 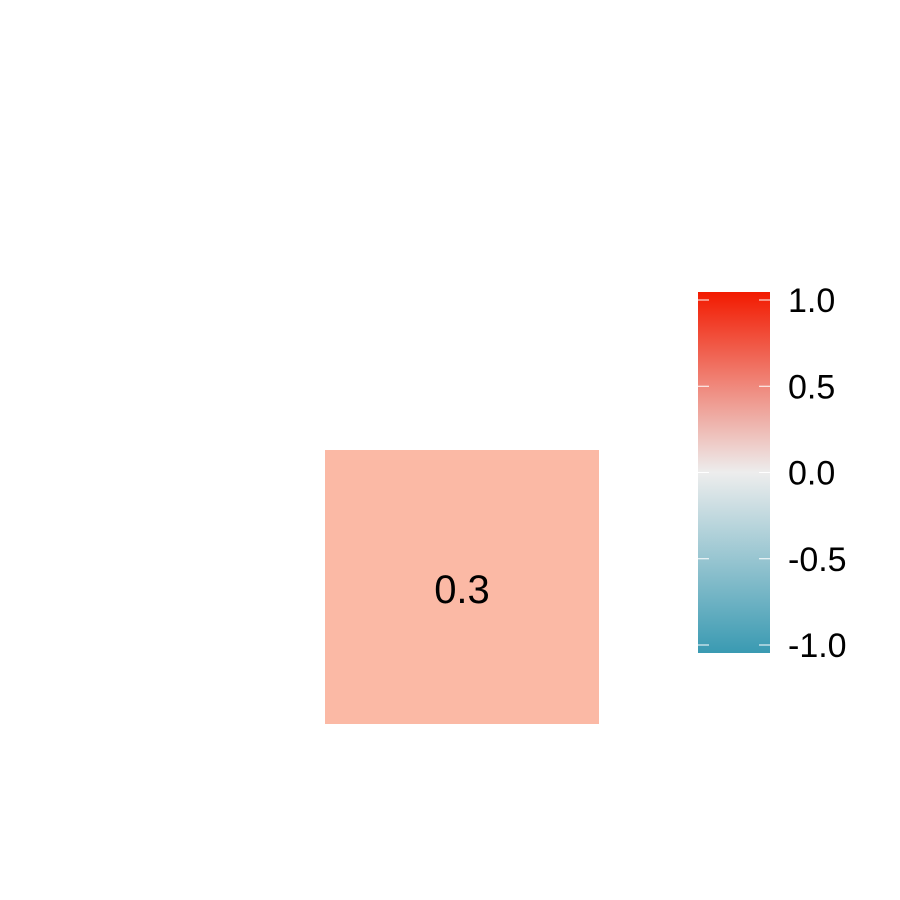 I want to click on color-legend: 1.0 0.5 0.0 -0.5 -1.0, so click(x=772, y=473).